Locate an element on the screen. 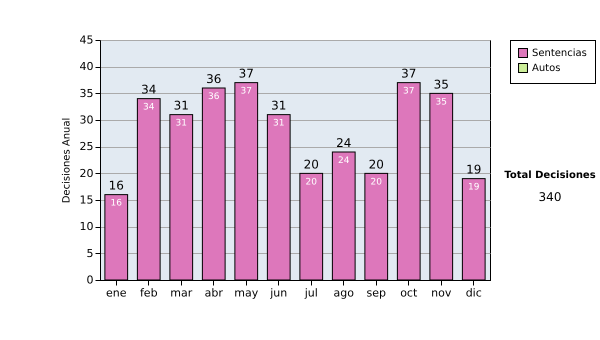 The image size is (600, 340). total-label: 34 is located at coordinates (148, 89).